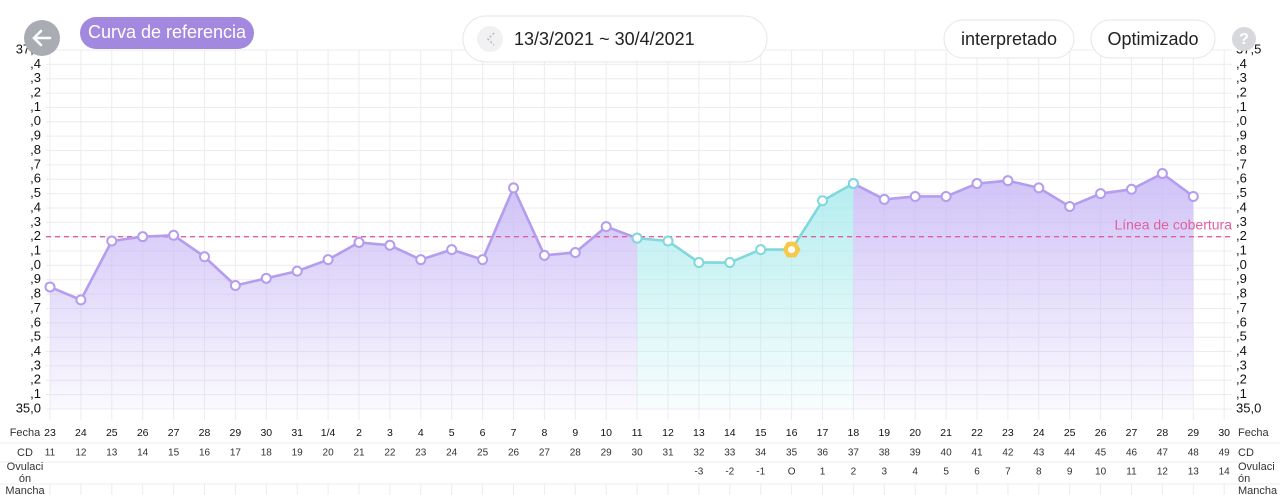 The height and width of the screenshot is (495, 1280). What do you see at coordinates (604, 39) in the screenshot?
I see `date-range: 13/3/2021 ~ 30/4/2021` at bounding box center [604, 39].